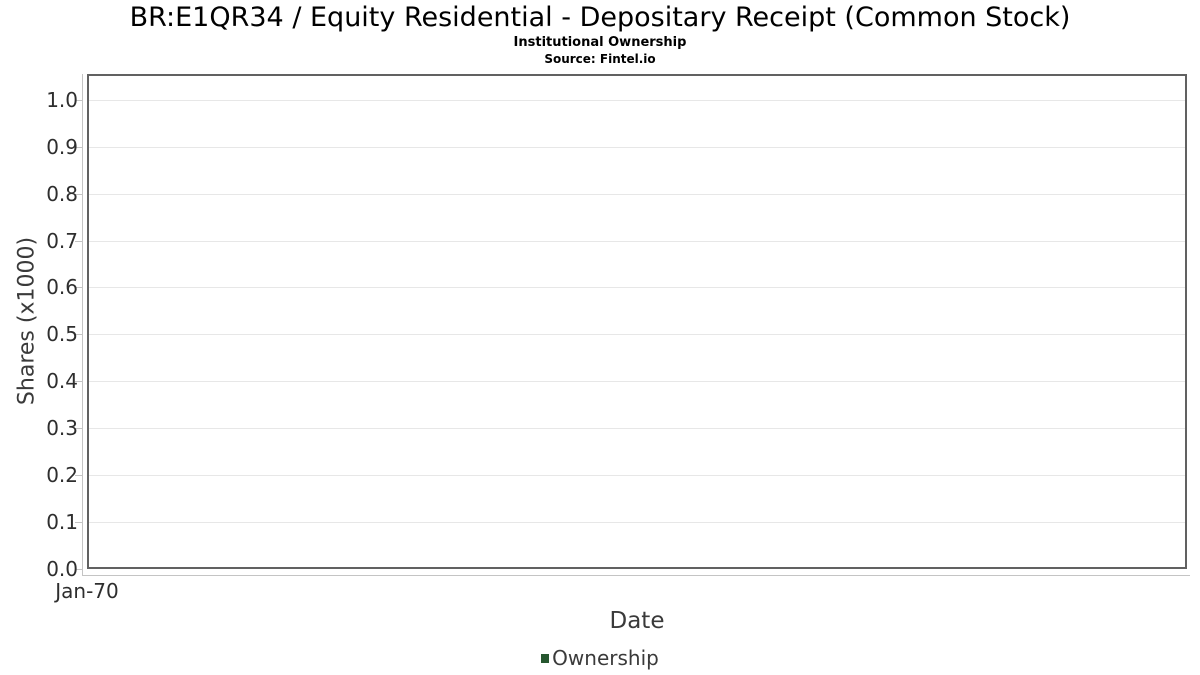  I want to click on legend-marker-icon, so click(545, 658).